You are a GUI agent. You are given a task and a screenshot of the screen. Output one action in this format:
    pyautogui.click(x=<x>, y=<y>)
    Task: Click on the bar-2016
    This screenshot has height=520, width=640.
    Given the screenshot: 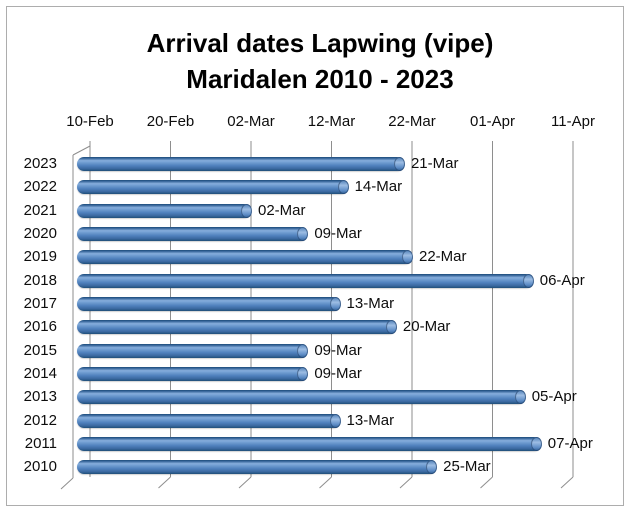 What is the action you would take?
    pyautogui.click(x=237, y=327)
    